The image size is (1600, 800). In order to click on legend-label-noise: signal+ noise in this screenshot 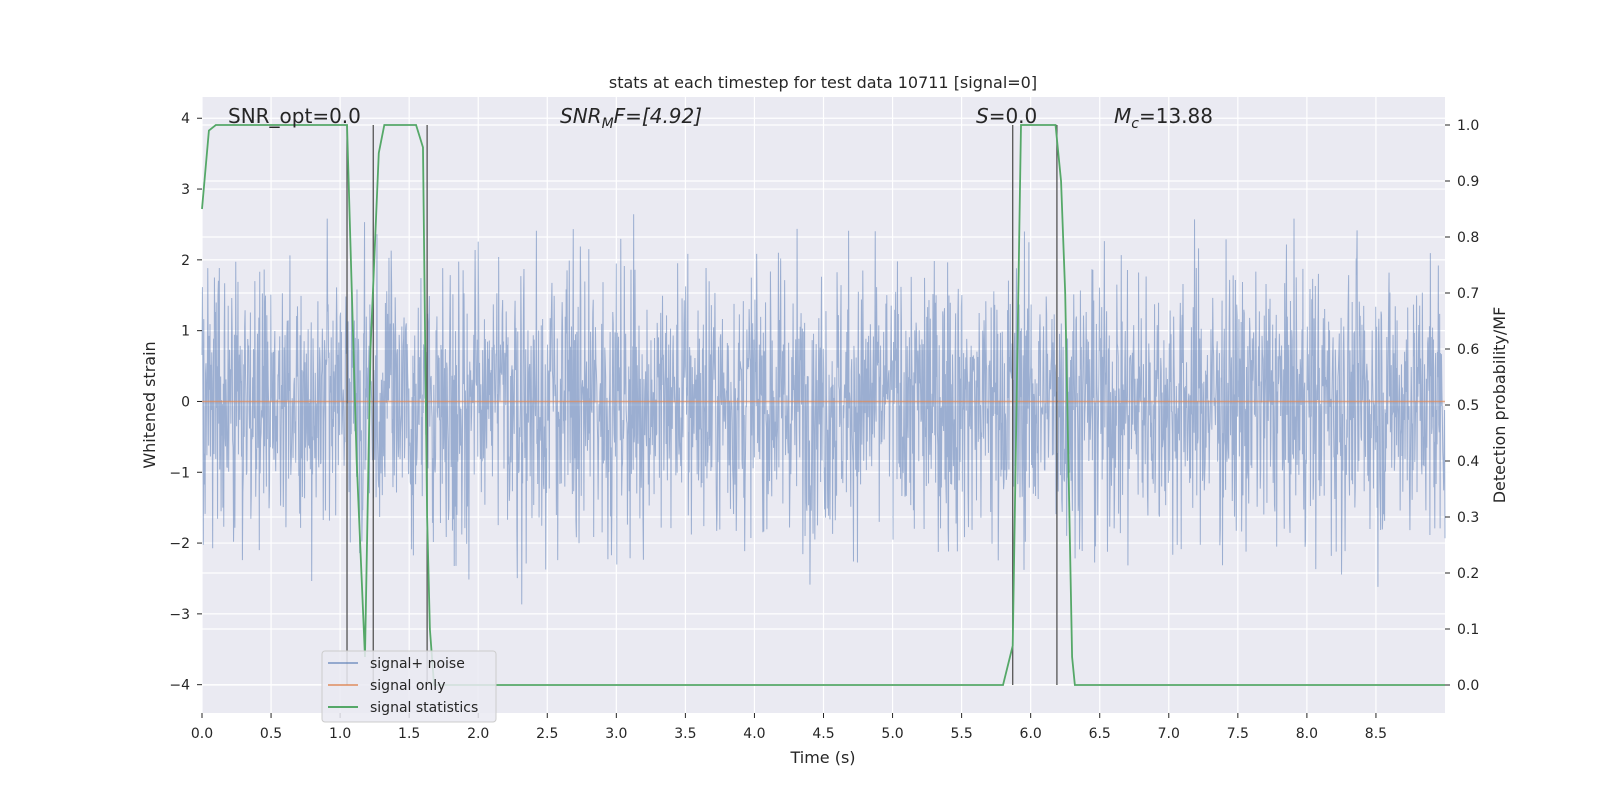, I will do `click(417, 664)`.